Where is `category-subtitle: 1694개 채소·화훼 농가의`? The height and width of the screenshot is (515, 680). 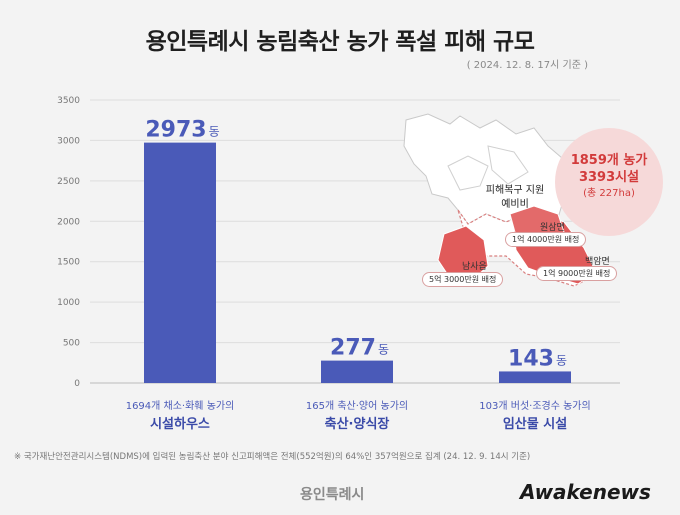 category-subtitle: 1694개 채소·화훼 농가의 is located at coordinates (180, 406).